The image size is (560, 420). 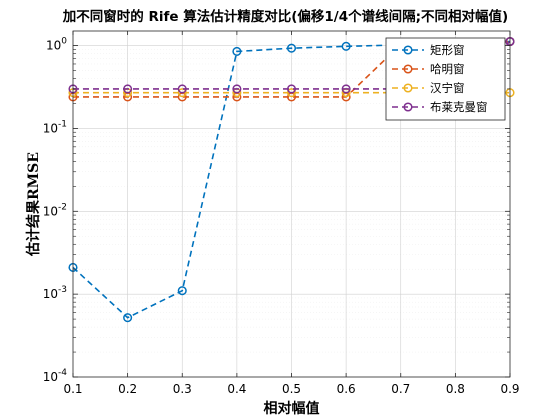 I want to click on chart-title: 加不同窗时的 Rife 算法估计精度对比(偏移1/4个谱线间隔;不同相对幅值), so click(x=285, y=16).